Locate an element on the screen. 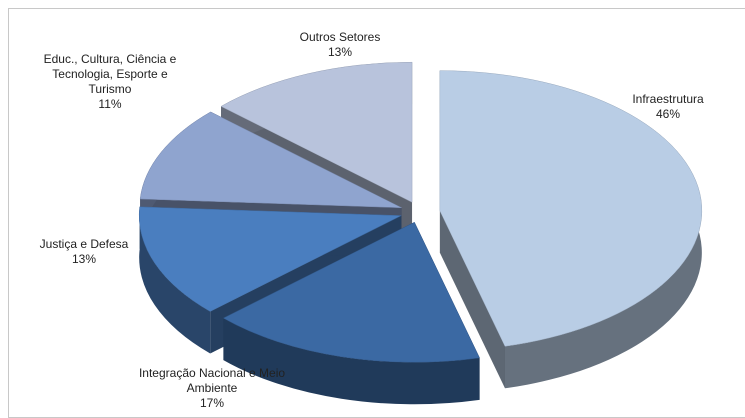  slice-label: Justiça e Defesa 13% is located at coordinates (84, 252).